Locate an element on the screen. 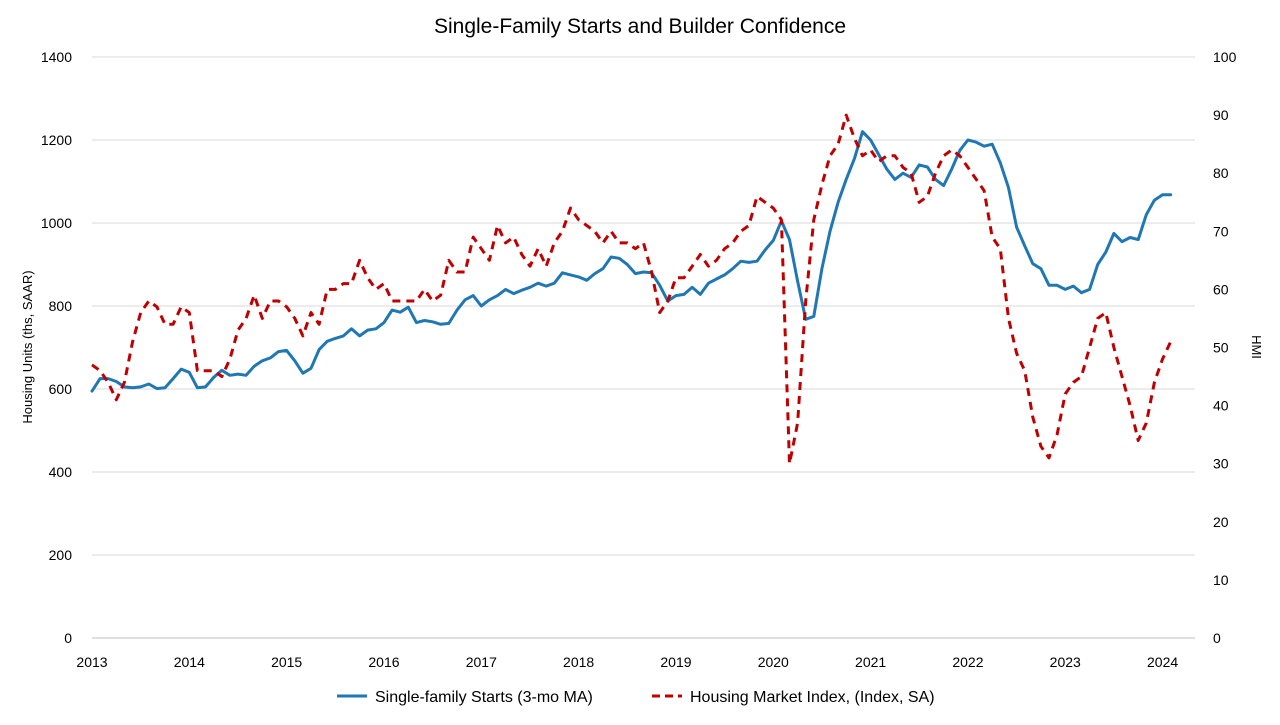  y2-tick-label: 40 is located at coordinates (1221, 406).